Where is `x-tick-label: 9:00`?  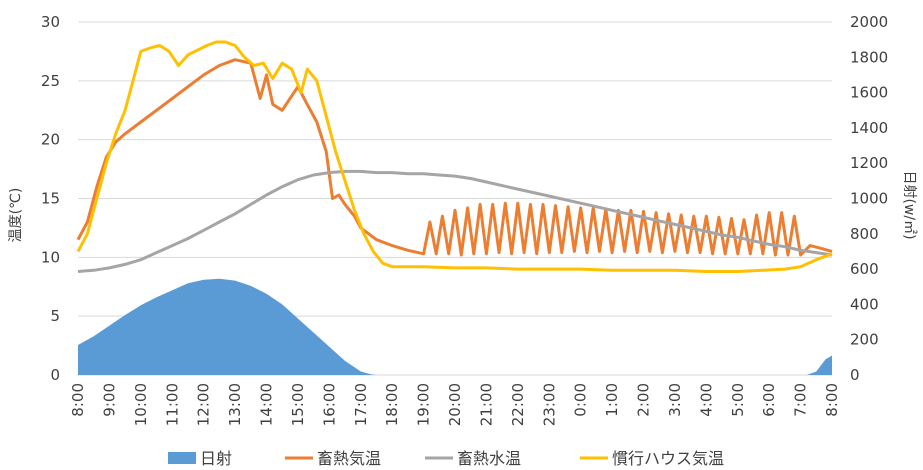 x-tick-label: 9:00 is located at coordinates (109, 400).